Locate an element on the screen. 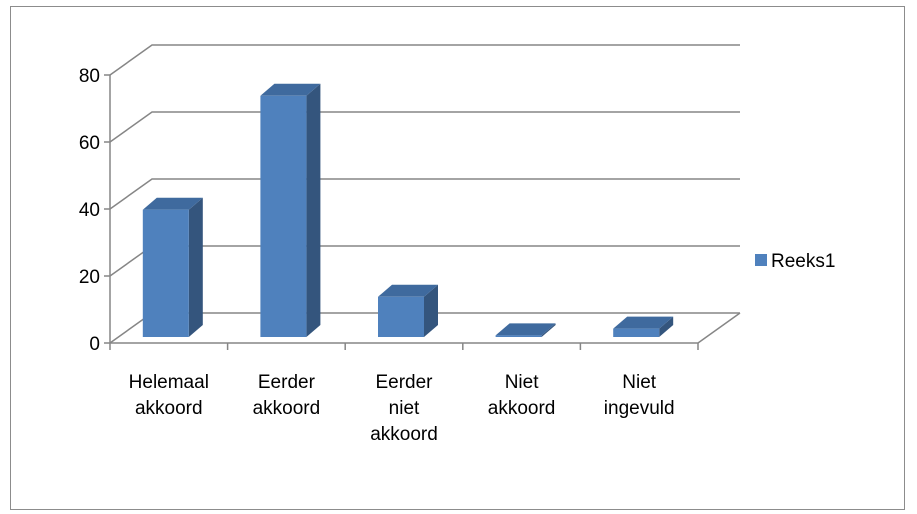  legend-swatch is located at coordinates (761, 260).